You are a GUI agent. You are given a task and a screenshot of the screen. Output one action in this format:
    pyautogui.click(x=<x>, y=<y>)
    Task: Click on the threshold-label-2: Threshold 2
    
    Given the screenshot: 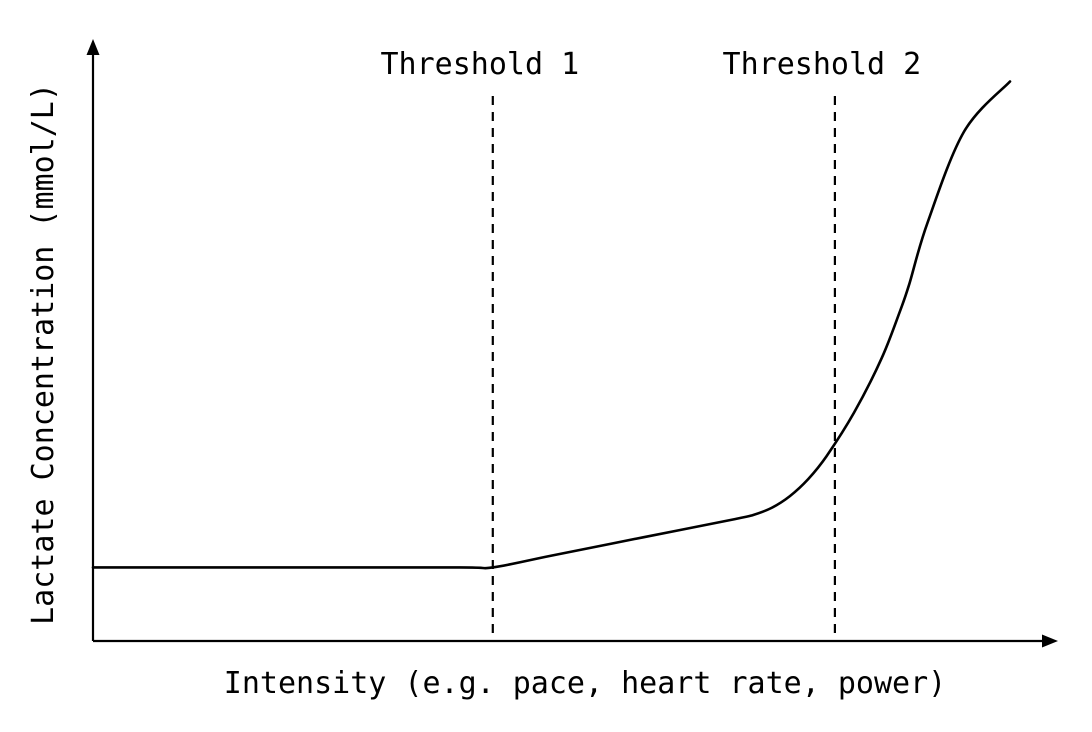 What is the action you would take?
    pyautogui.click(x=822, y=64)
    